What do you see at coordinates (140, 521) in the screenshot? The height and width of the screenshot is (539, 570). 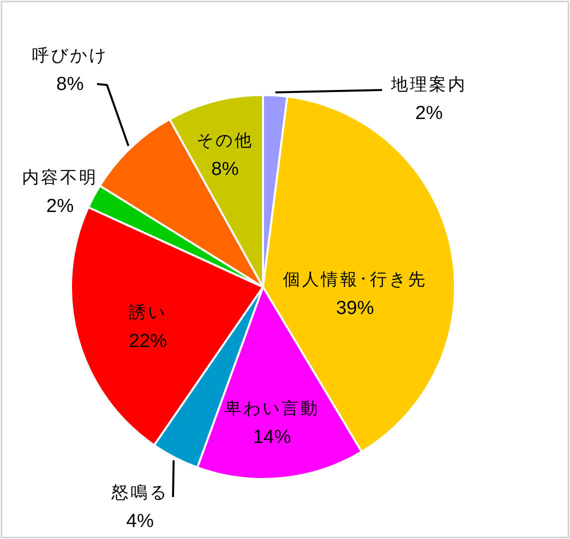 I see `data-label: 4%` at bounding box center [140, 521].